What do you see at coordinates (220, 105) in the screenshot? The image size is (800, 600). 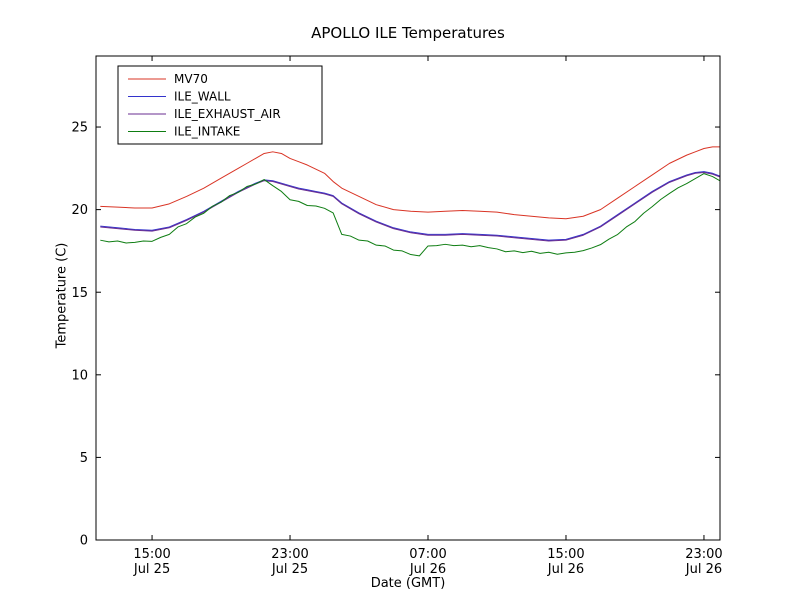 I see `legend: MV70 ILE_WALL ILE_EXHAUST_AIR ILE_INTAKE` at bounding box center [220, 105].